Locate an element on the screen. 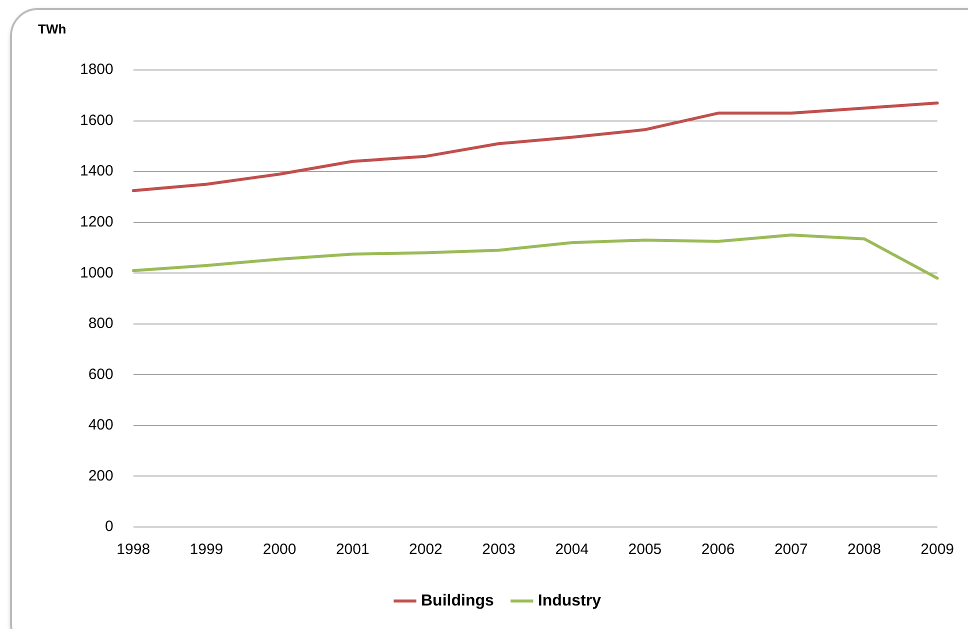 The width and height of the screenshot is (968, 629). x-tick-label: 2006 is located at coordinates (718, 549).